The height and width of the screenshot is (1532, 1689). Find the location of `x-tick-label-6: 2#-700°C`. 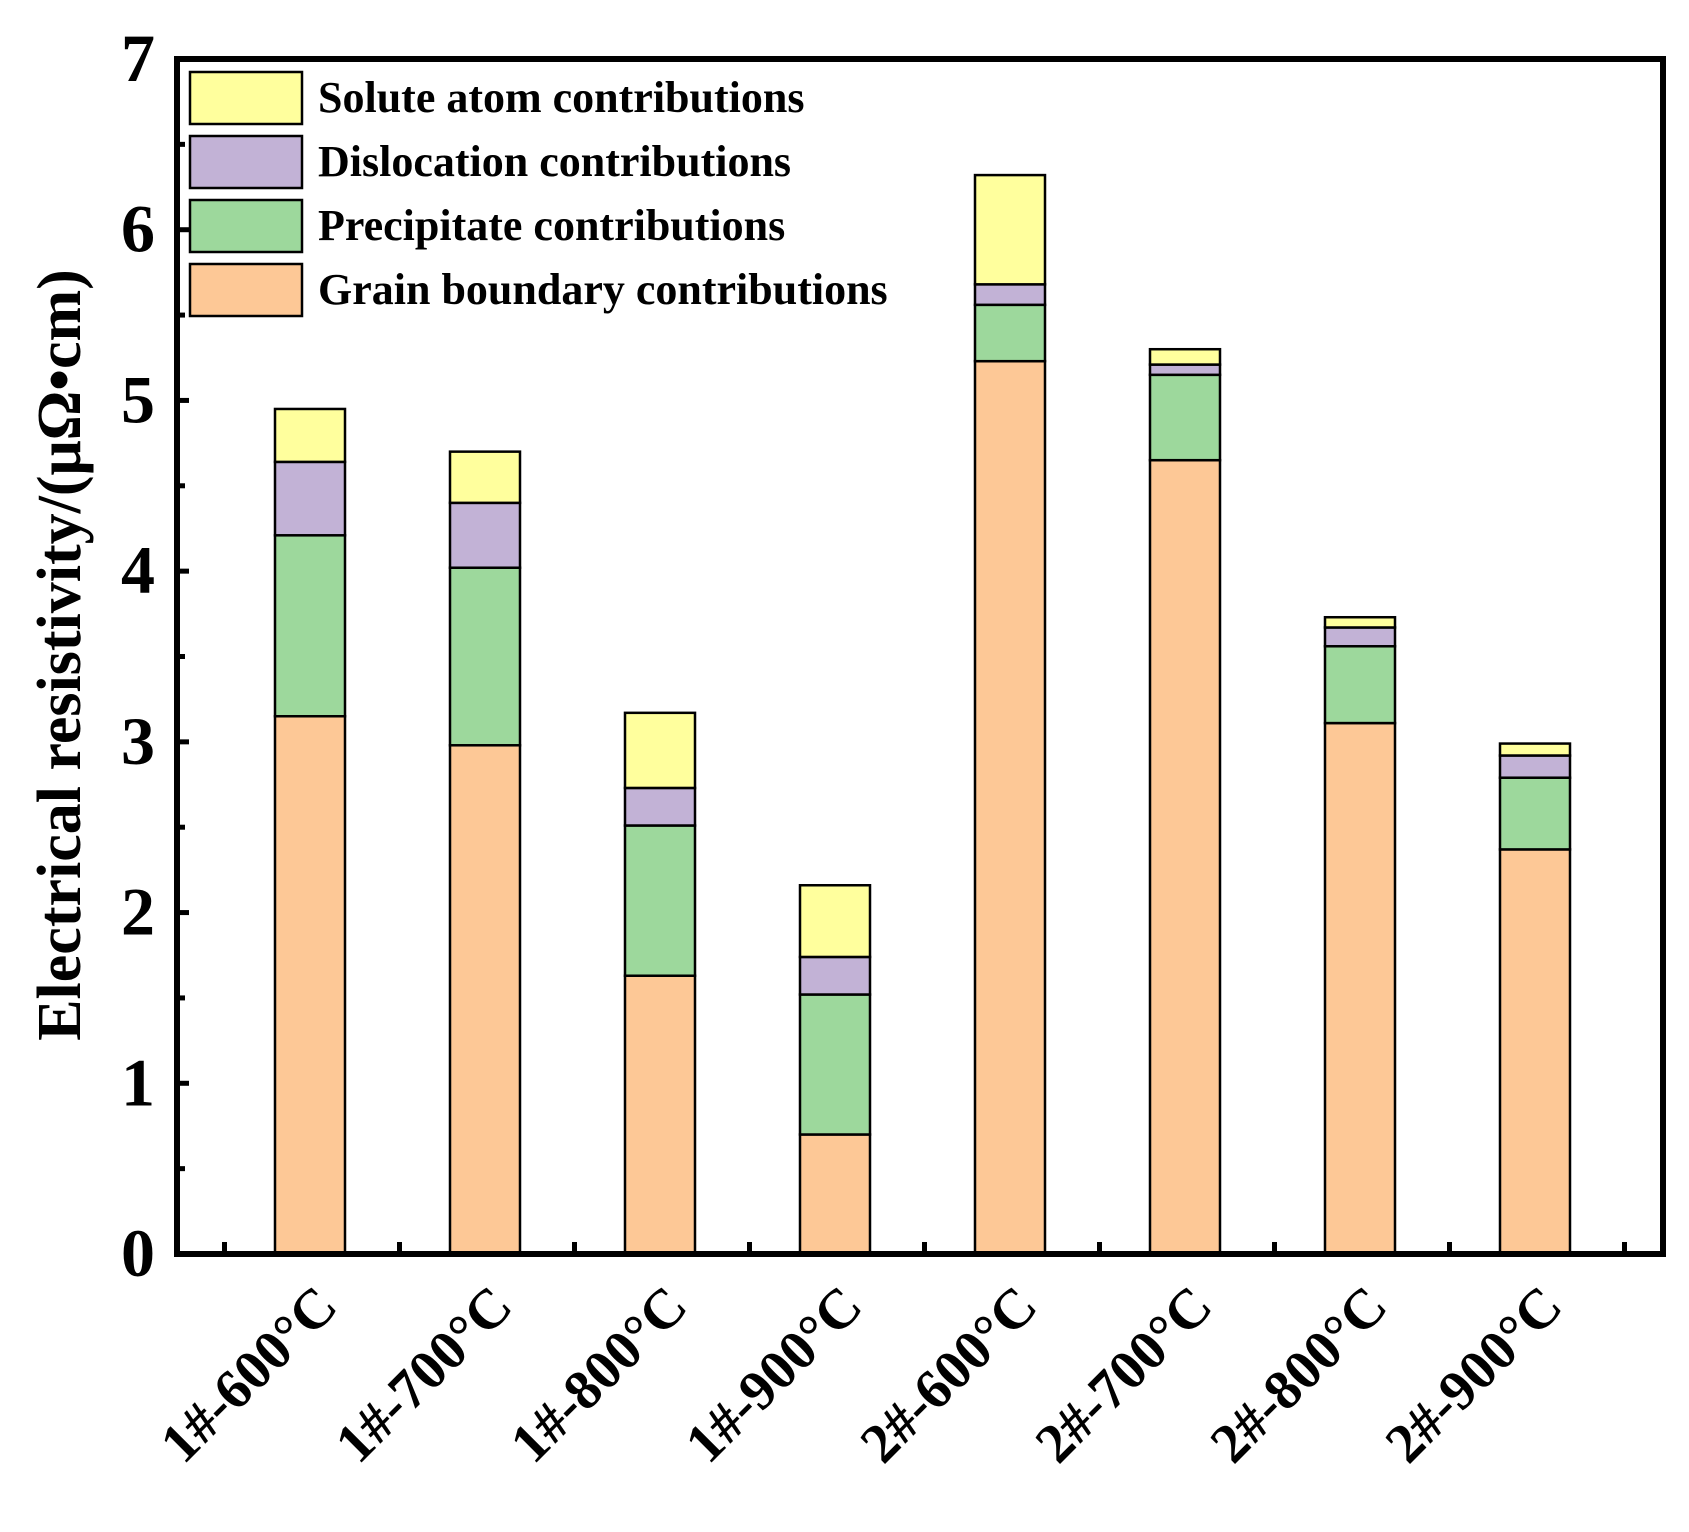

x-tick-label-6: 2#-700°C is located at coordinates (1124, 1374).